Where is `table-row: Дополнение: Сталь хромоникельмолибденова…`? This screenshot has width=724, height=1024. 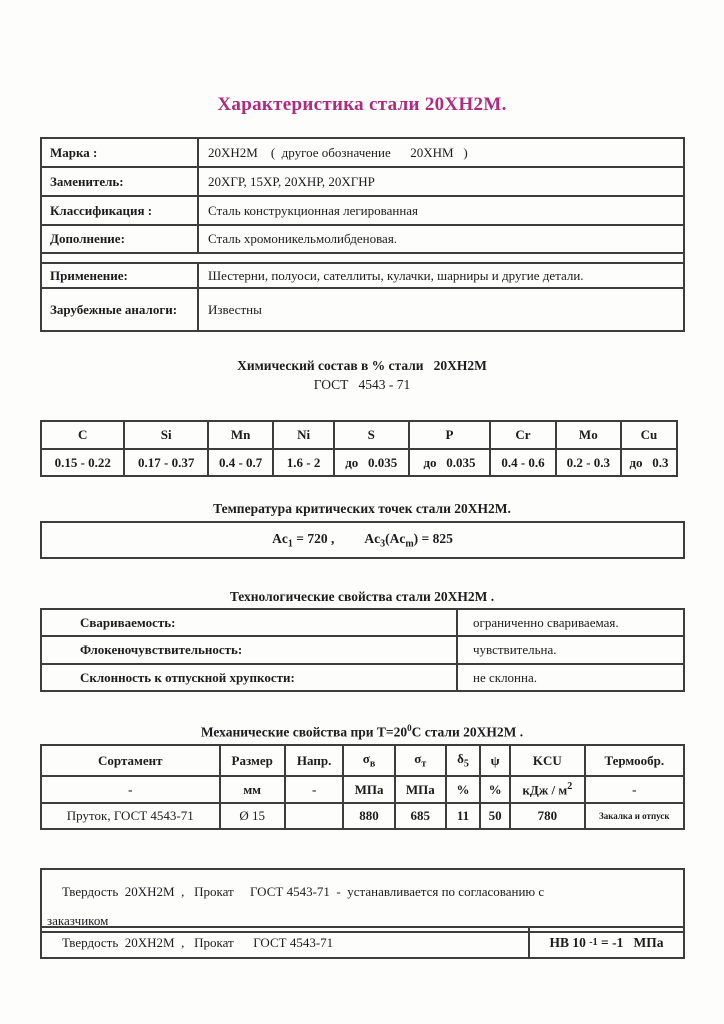
table-row: Дополнение: Сталь хромоникельмолибденова… is located at coordinates (362, 239).